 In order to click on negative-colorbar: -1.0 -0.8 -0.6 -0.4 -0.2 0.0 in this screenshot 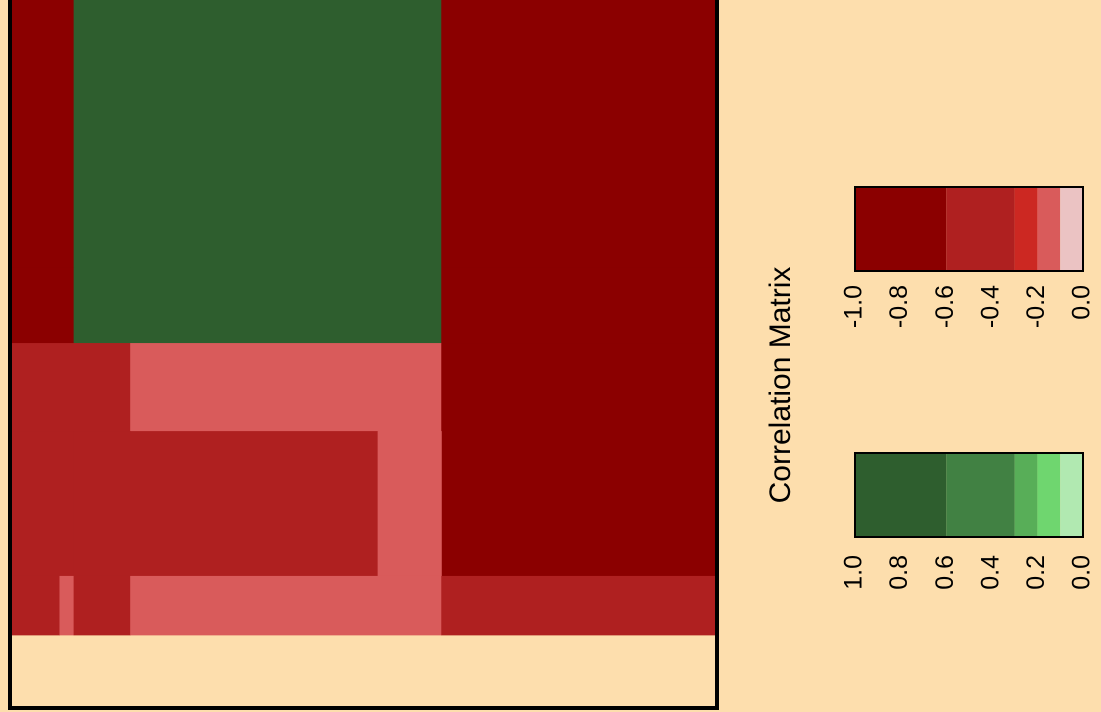, I will do `click(968, 257)`.